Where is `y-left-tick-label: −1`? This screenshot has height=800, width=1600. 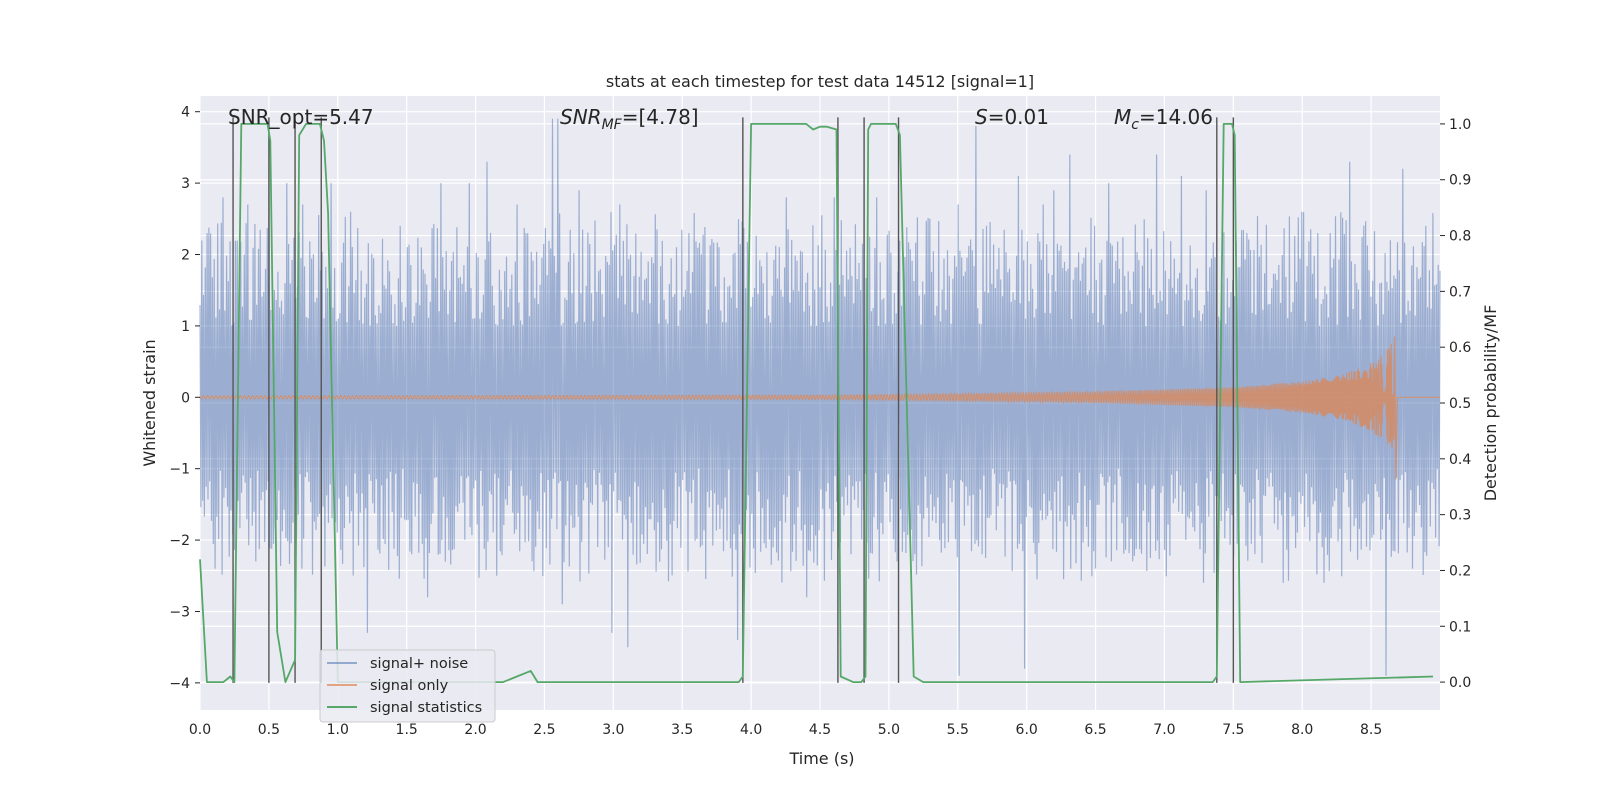
y-left-tick-label: −1 is located at coordinates (179, 470).